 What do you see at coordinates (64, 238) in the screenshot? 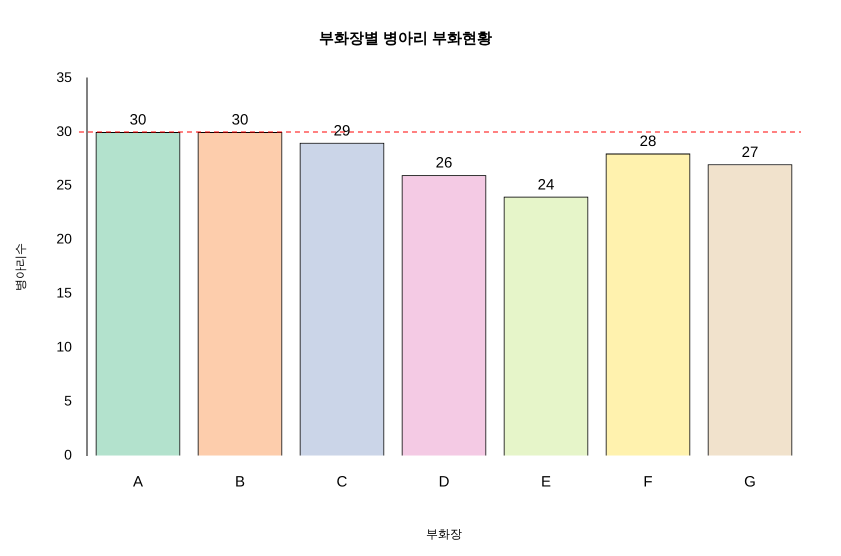
I see `y-tick-label: 20` at bounding box center [64, 238].